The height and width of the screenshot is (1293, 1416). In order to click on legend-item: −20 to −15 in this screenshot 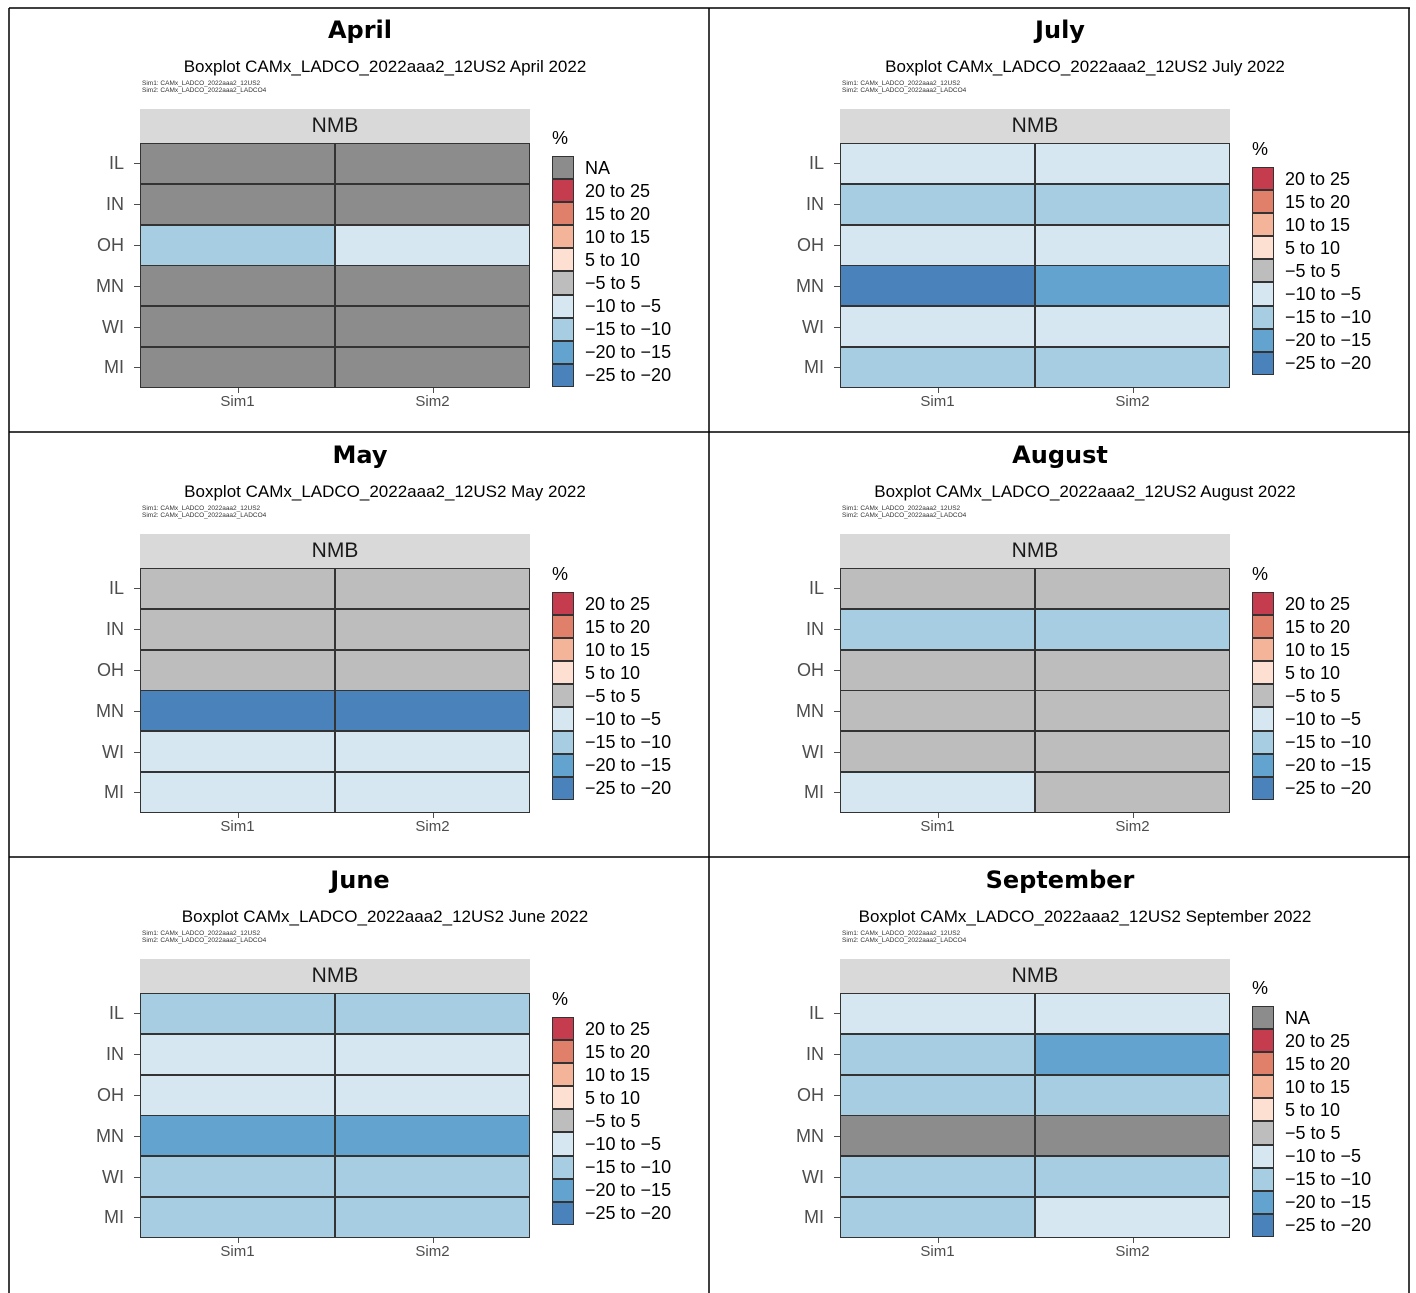, I will do `click(1311, 765)`.